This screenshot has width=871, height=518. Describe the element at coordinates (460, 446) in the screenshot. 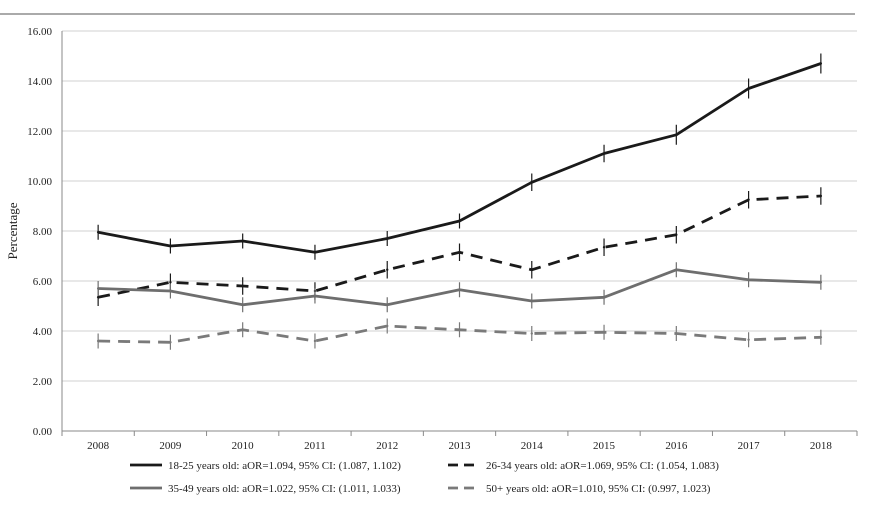

I see `x-tick-label: 2013` at that location.